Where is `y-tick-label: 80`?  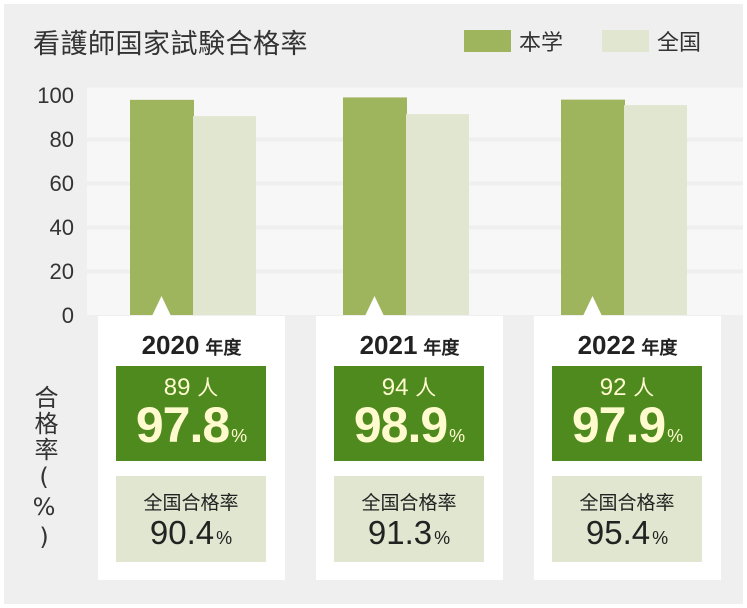
y-tick-label: 80 is located at coordinates (62, 139).